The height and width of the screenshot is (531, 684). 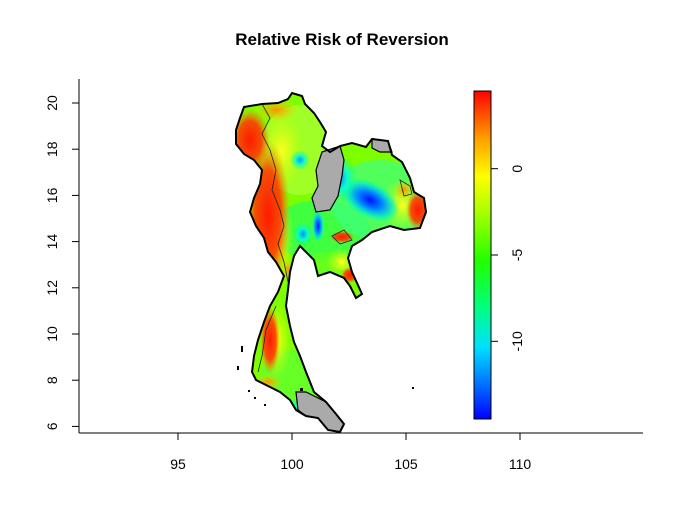 I want to click on islands, so click(x=325, y=376).